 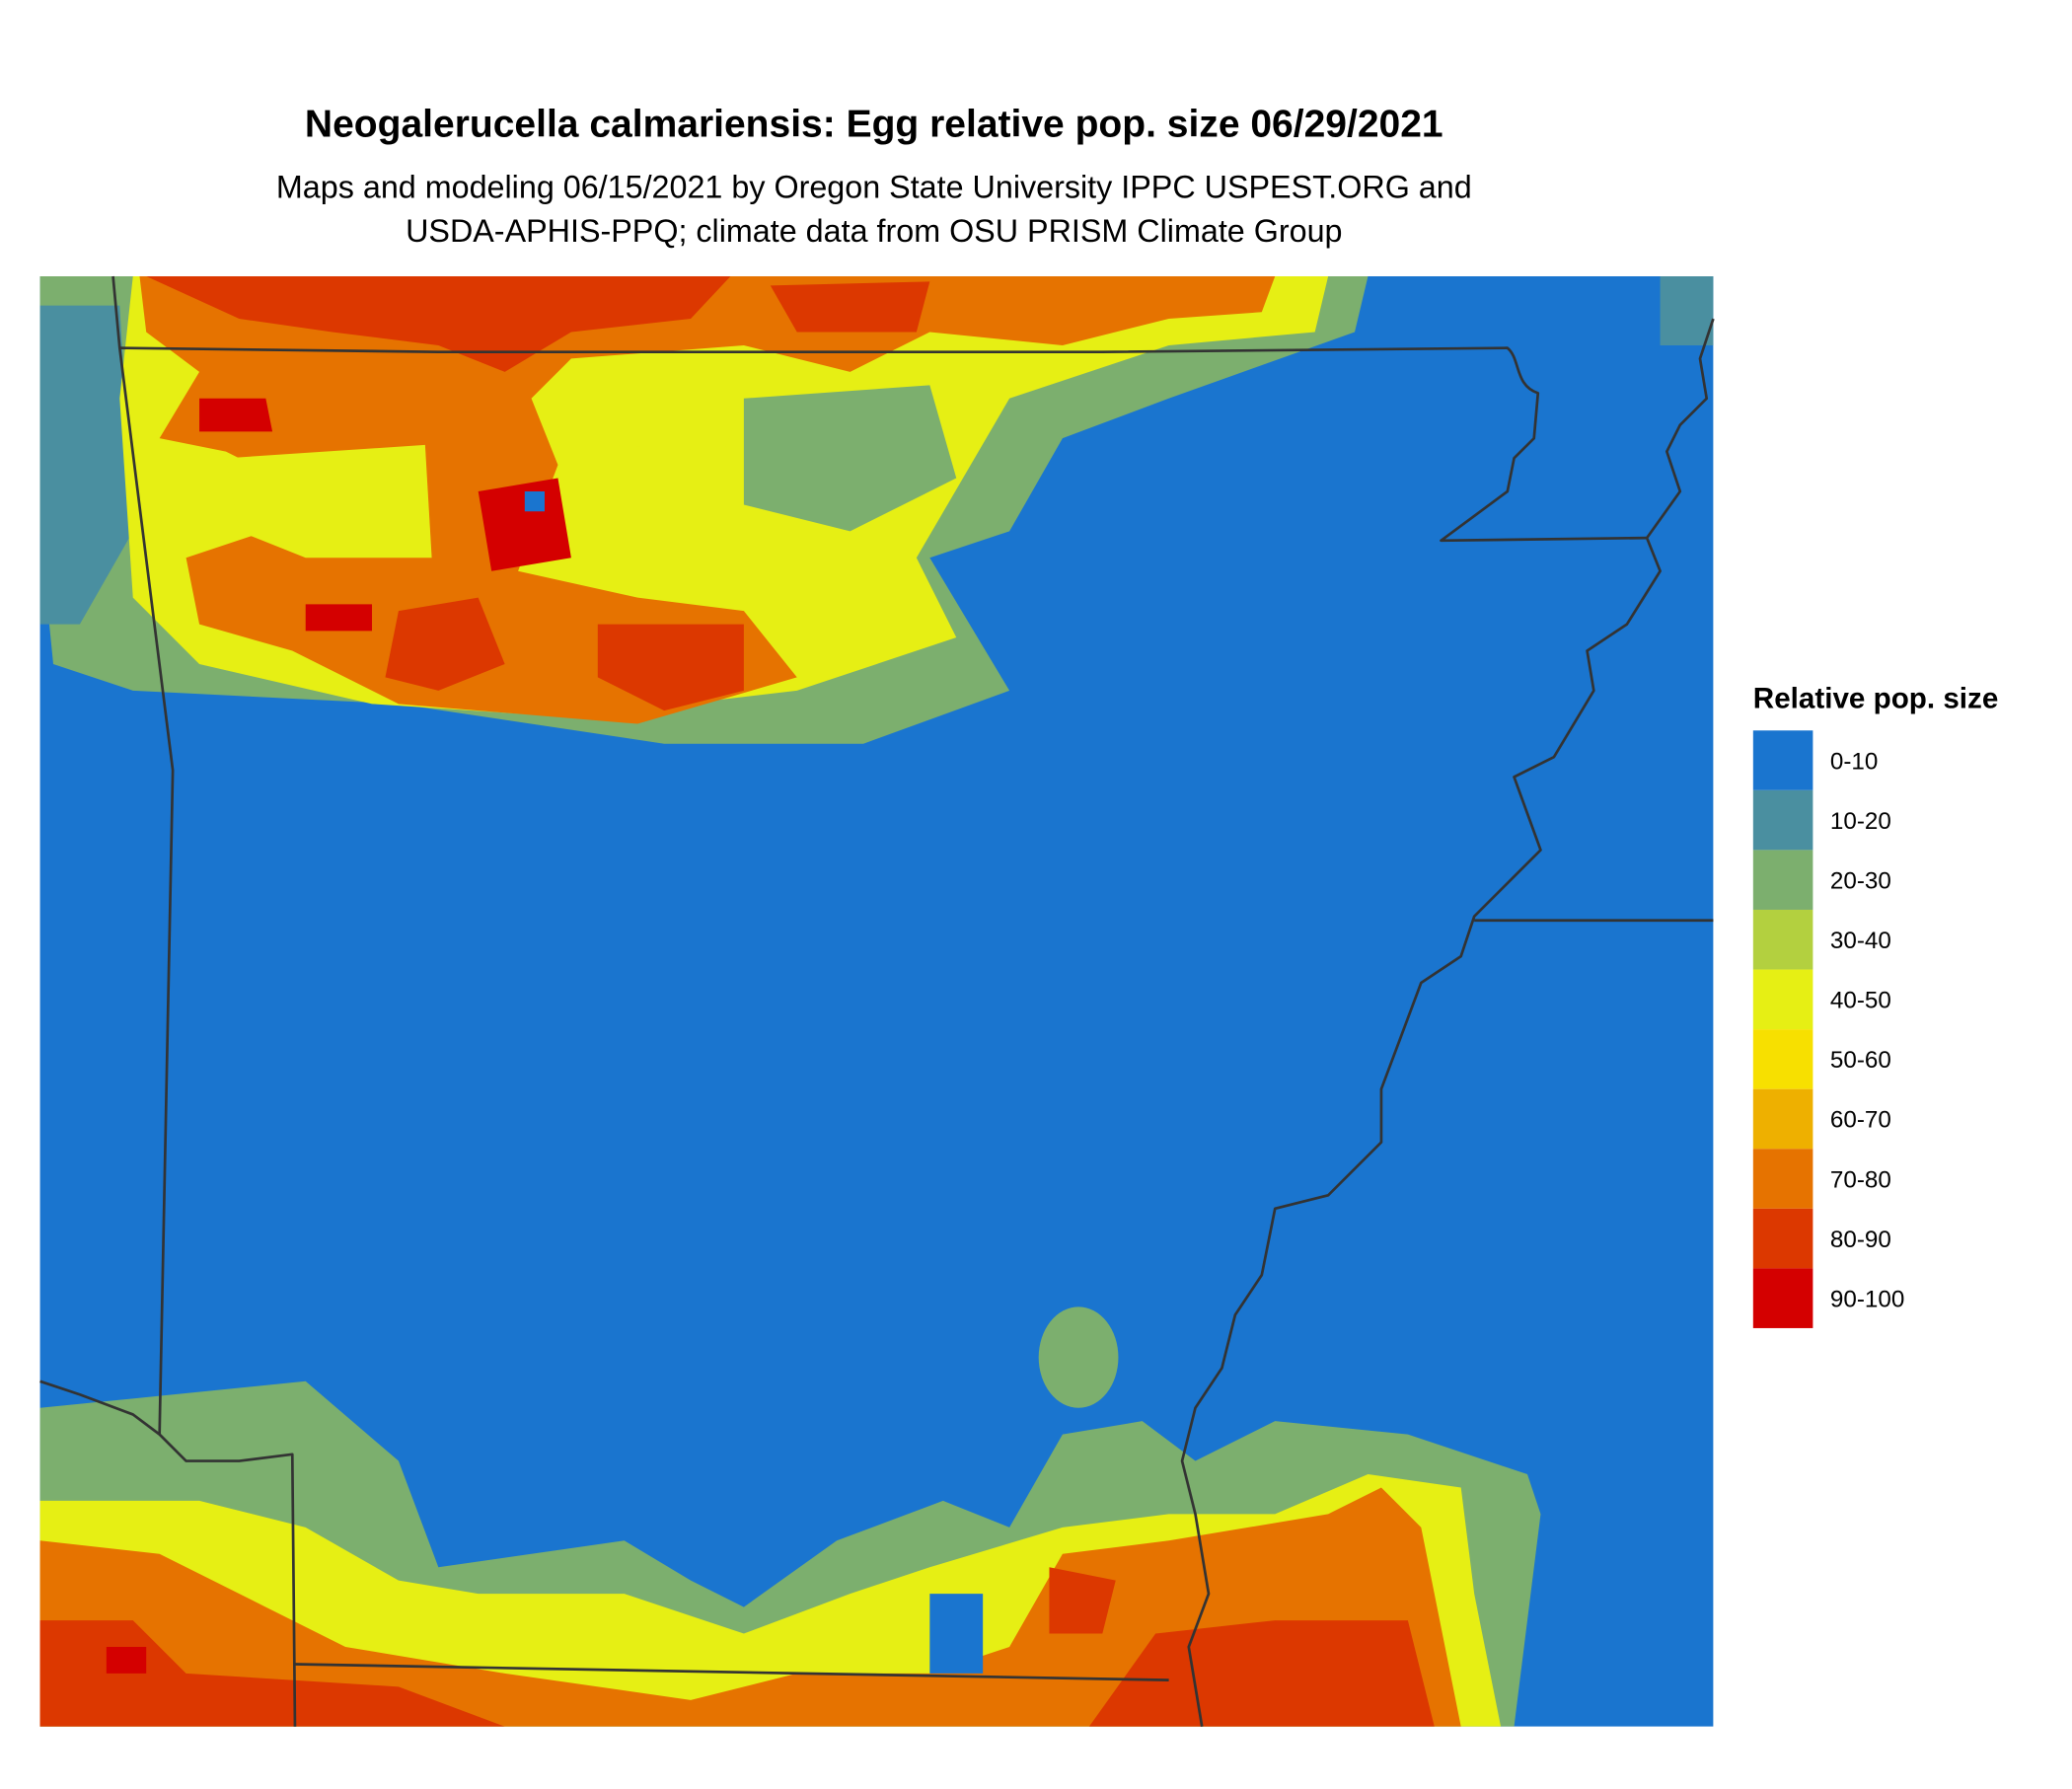 What do you see at coordinates (1876, 698) in the screenshot?
I see `legend-title: Relative pop. size` at bounding box center [1876, 698].